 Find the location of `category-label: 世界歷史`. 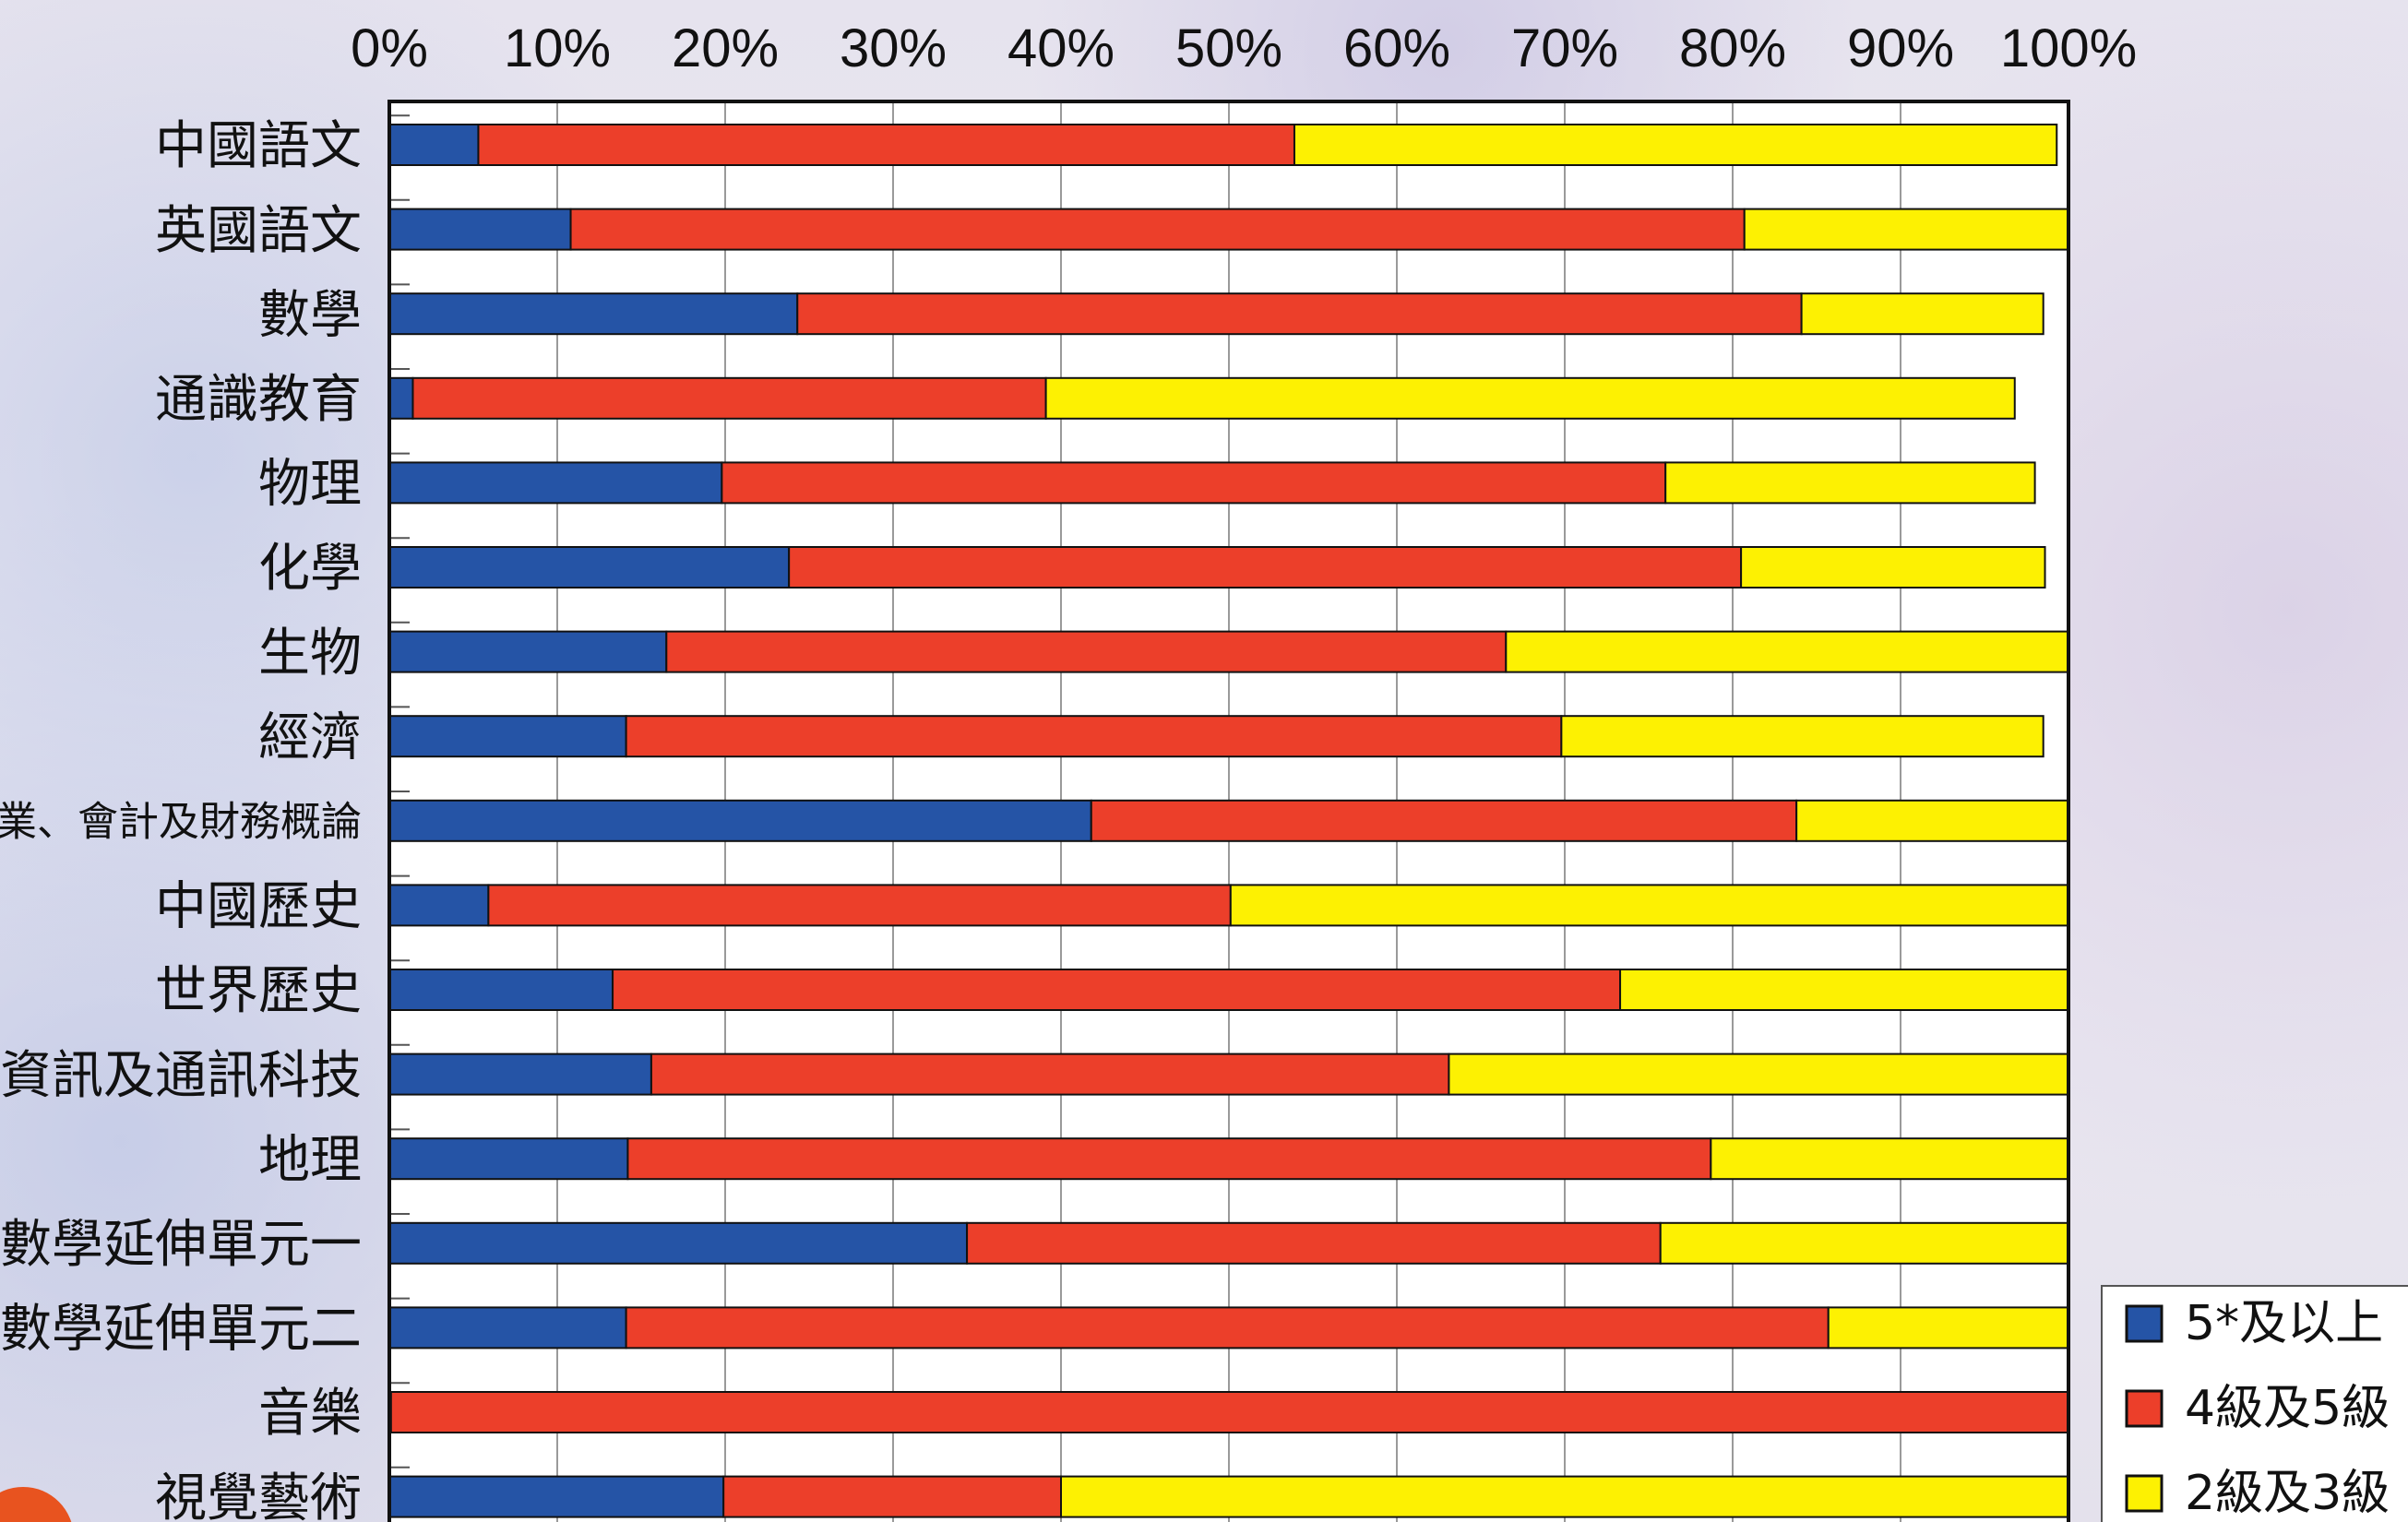

category-label: 世界歷史 is located at coordinates (258, 991).